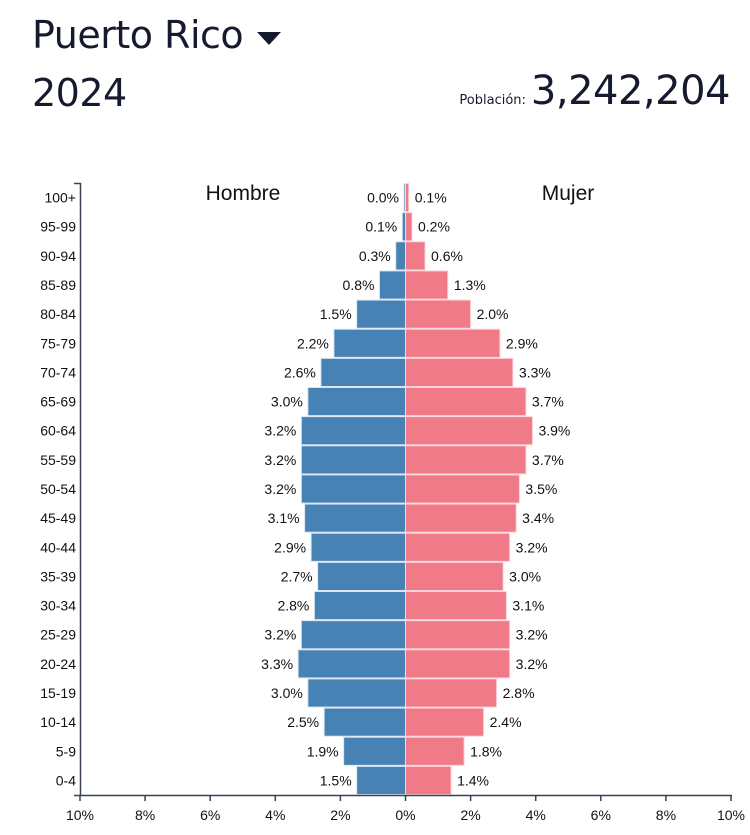 This screenshot has height=835, width=750. Describe the element at coordinates (447, 256) in the screenshot. I see `female-value-label: 0.6%` at that location.